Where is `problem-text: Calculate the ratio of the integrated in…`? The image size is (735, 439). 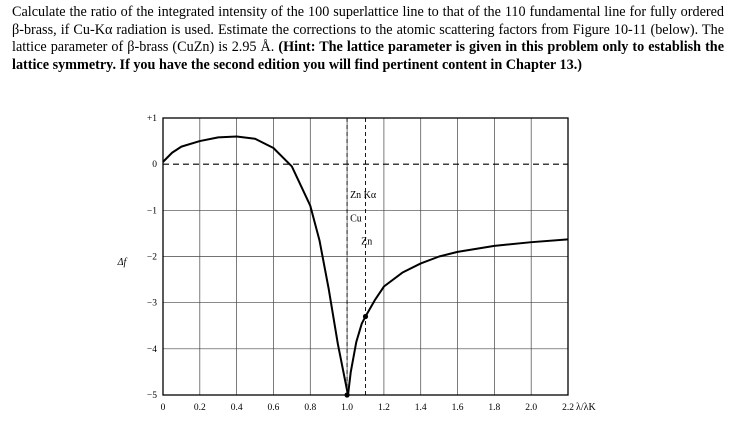
problem-text: Calculate the ratio of the integrated in… is located at coordinates (368, 29).